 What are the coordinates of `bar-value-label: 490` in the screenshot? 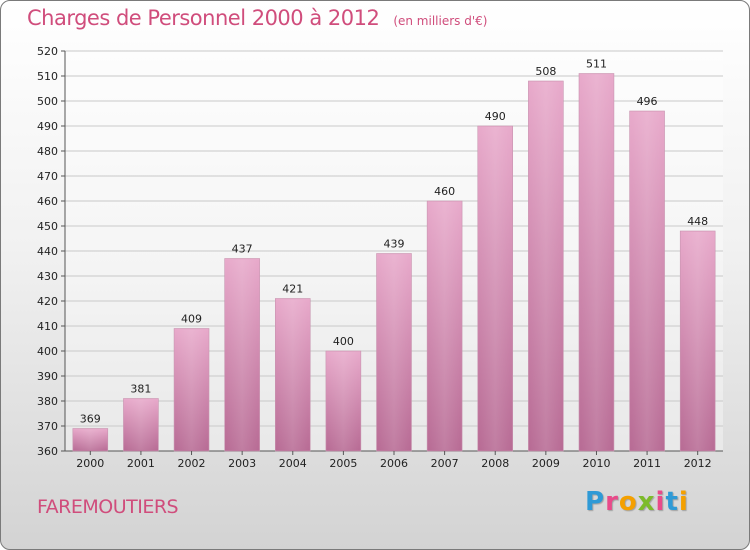 It's located at (495, 116).